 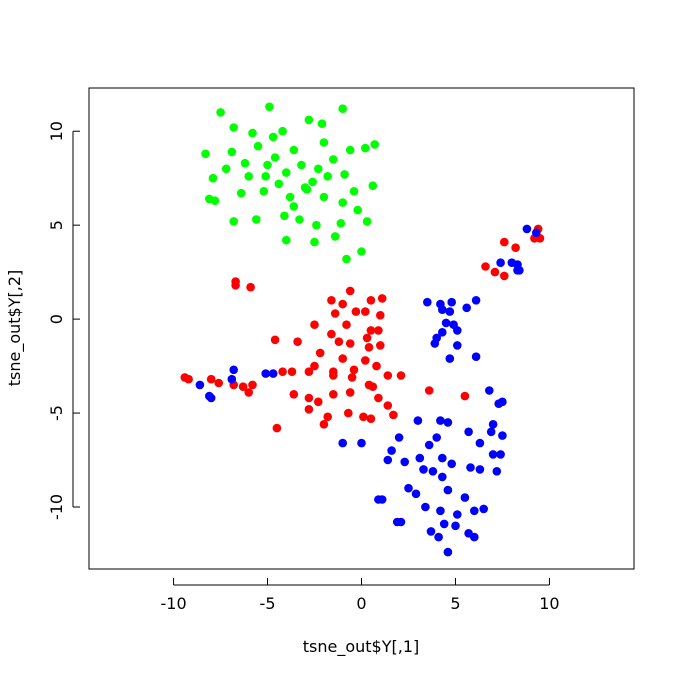 I want to click on y-tick-label: 10, so click(x=56, y=131).